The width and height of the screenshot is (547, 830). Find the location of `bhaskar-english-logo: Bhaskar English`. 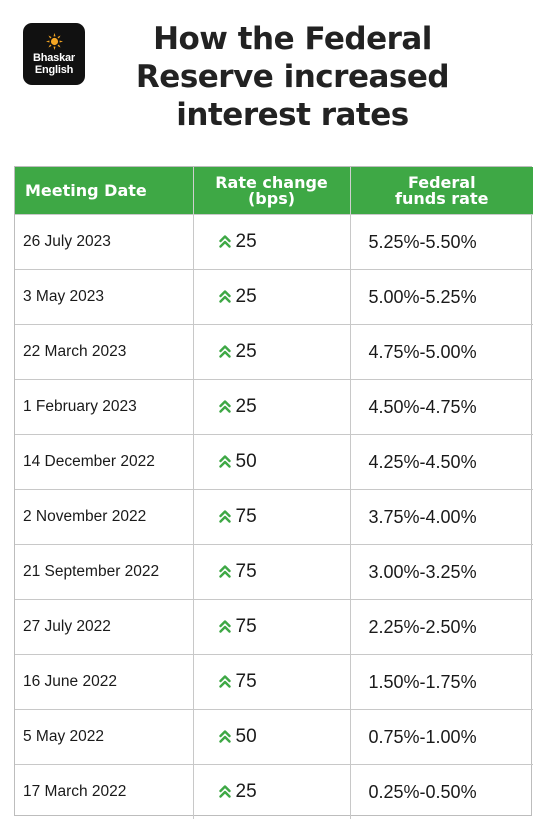

bhaskar-english-logo: Bhaskar English is located at coordinates (54, 54).